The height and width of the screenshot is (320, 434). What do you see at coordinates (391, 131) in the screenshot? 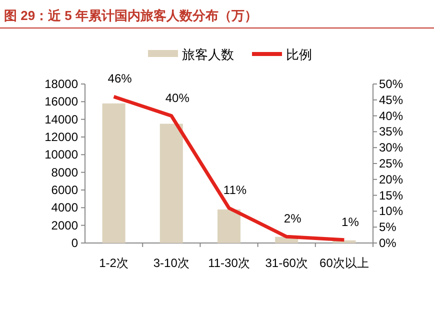
I see `y2-tick-label: 35%` at bounding box center [391, 131].